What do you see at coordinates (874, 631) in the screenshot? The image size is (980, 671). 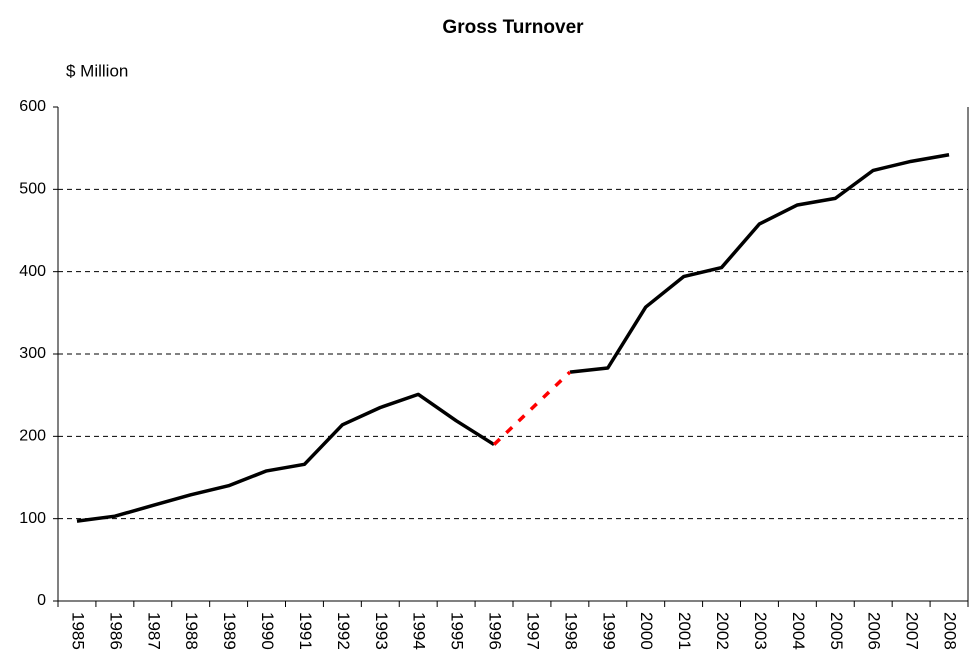 I see `x-tick-label: 2006` at bounding box center [874, 631].